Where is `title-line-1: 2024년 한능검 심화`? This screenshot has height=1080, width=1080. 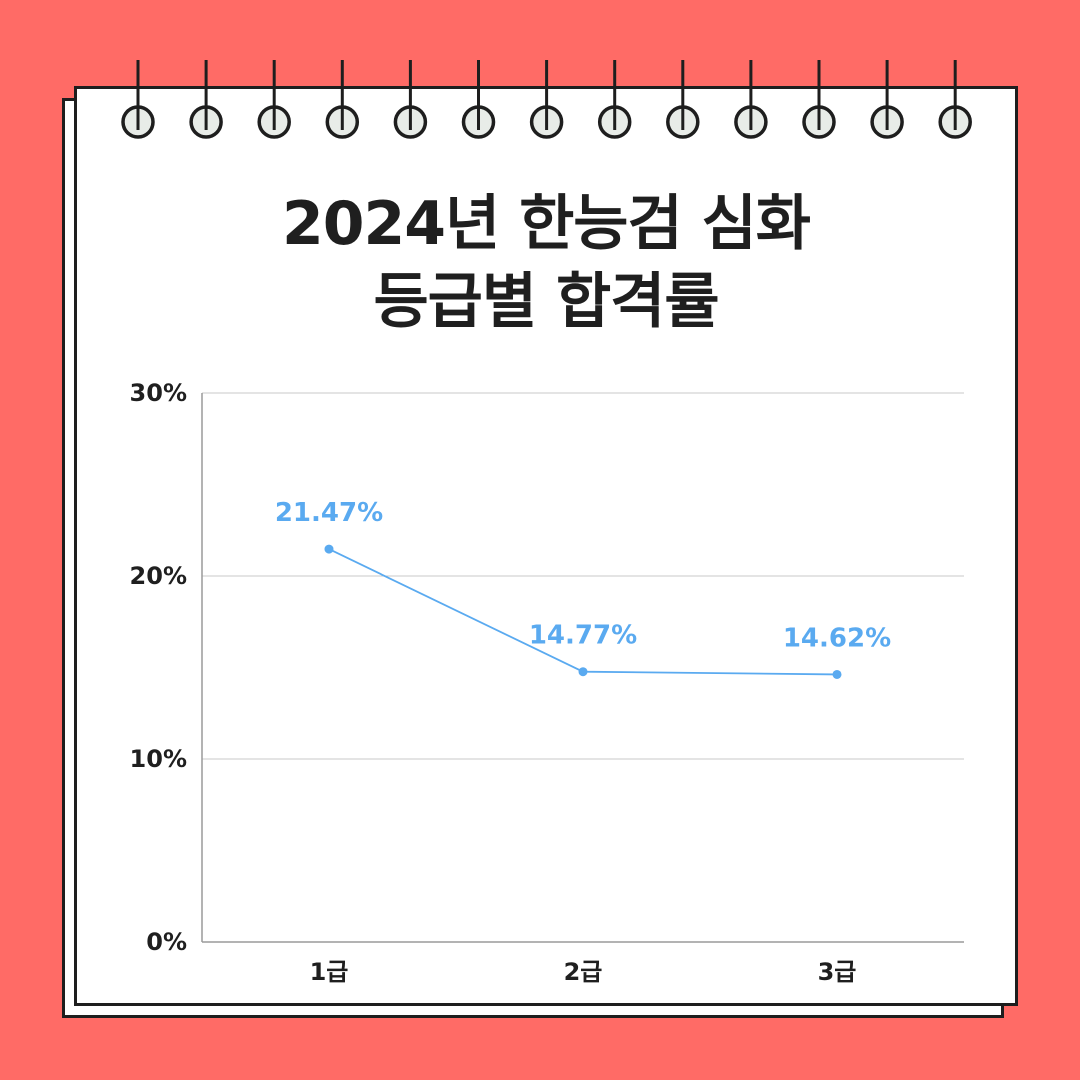
title-line-1: 2024년 한능검 심화 is located at coordinates (546, 224).